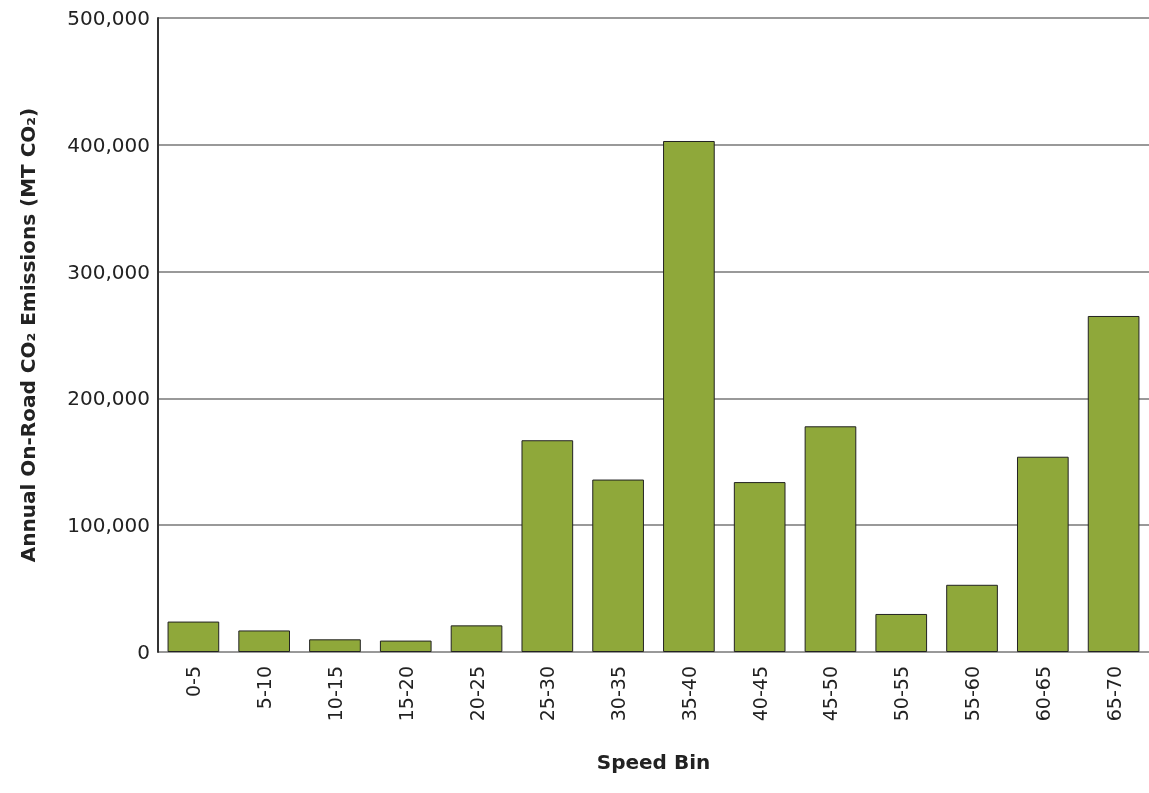  What do you see at coordinates (264, 688) in the screenshot?
I see `x-tick-label: 5-10` at bounding box center [264, 688].